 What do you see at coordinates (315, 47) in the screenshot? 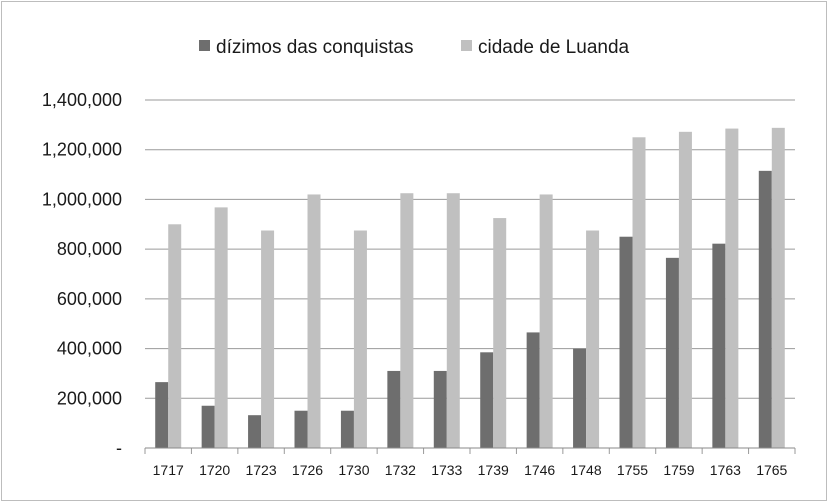
I see `legend-label-dizimos: dízimos das conquistas` at bounding box center [315, 47].